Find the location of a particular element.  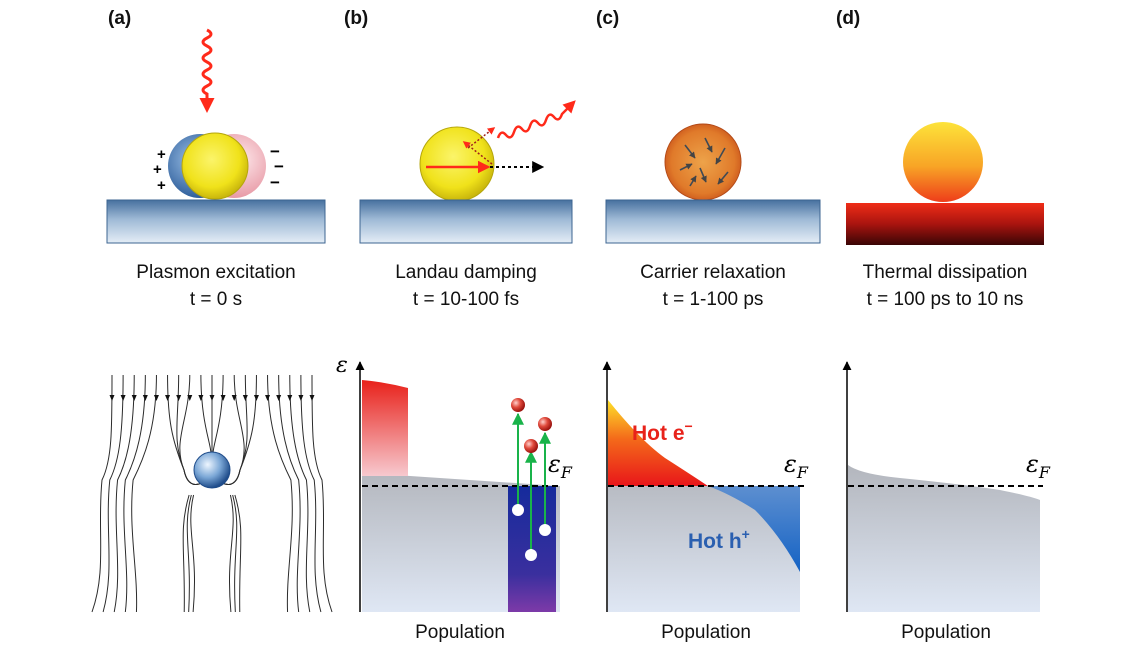

plot-c: Hot e− Hot h+ εF is located at coordinates (705, 486).